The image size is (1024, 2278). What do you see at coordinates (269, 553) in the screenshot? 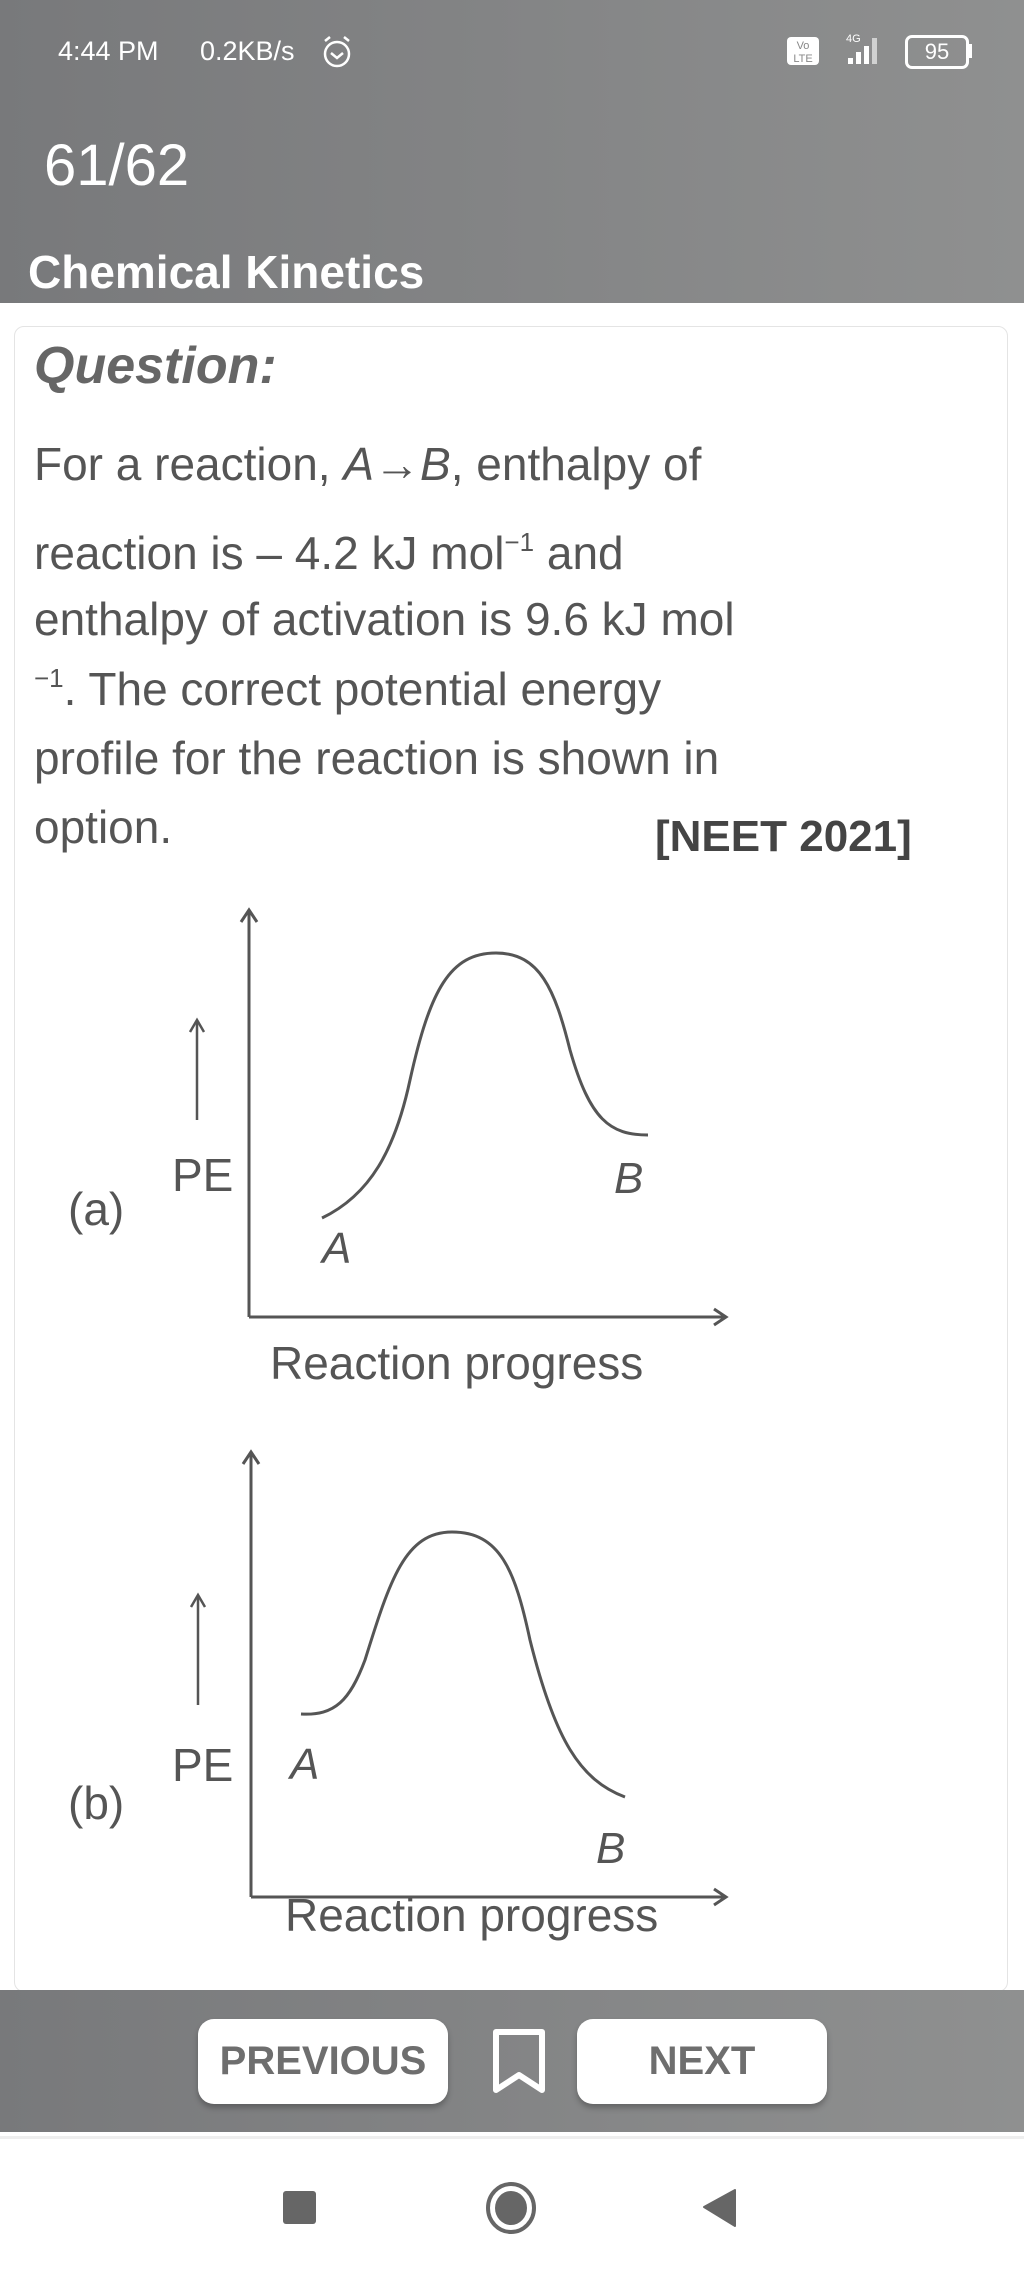
I see `text: reaction is – 4.2 kJ mol` at bounding box center [269, 553].